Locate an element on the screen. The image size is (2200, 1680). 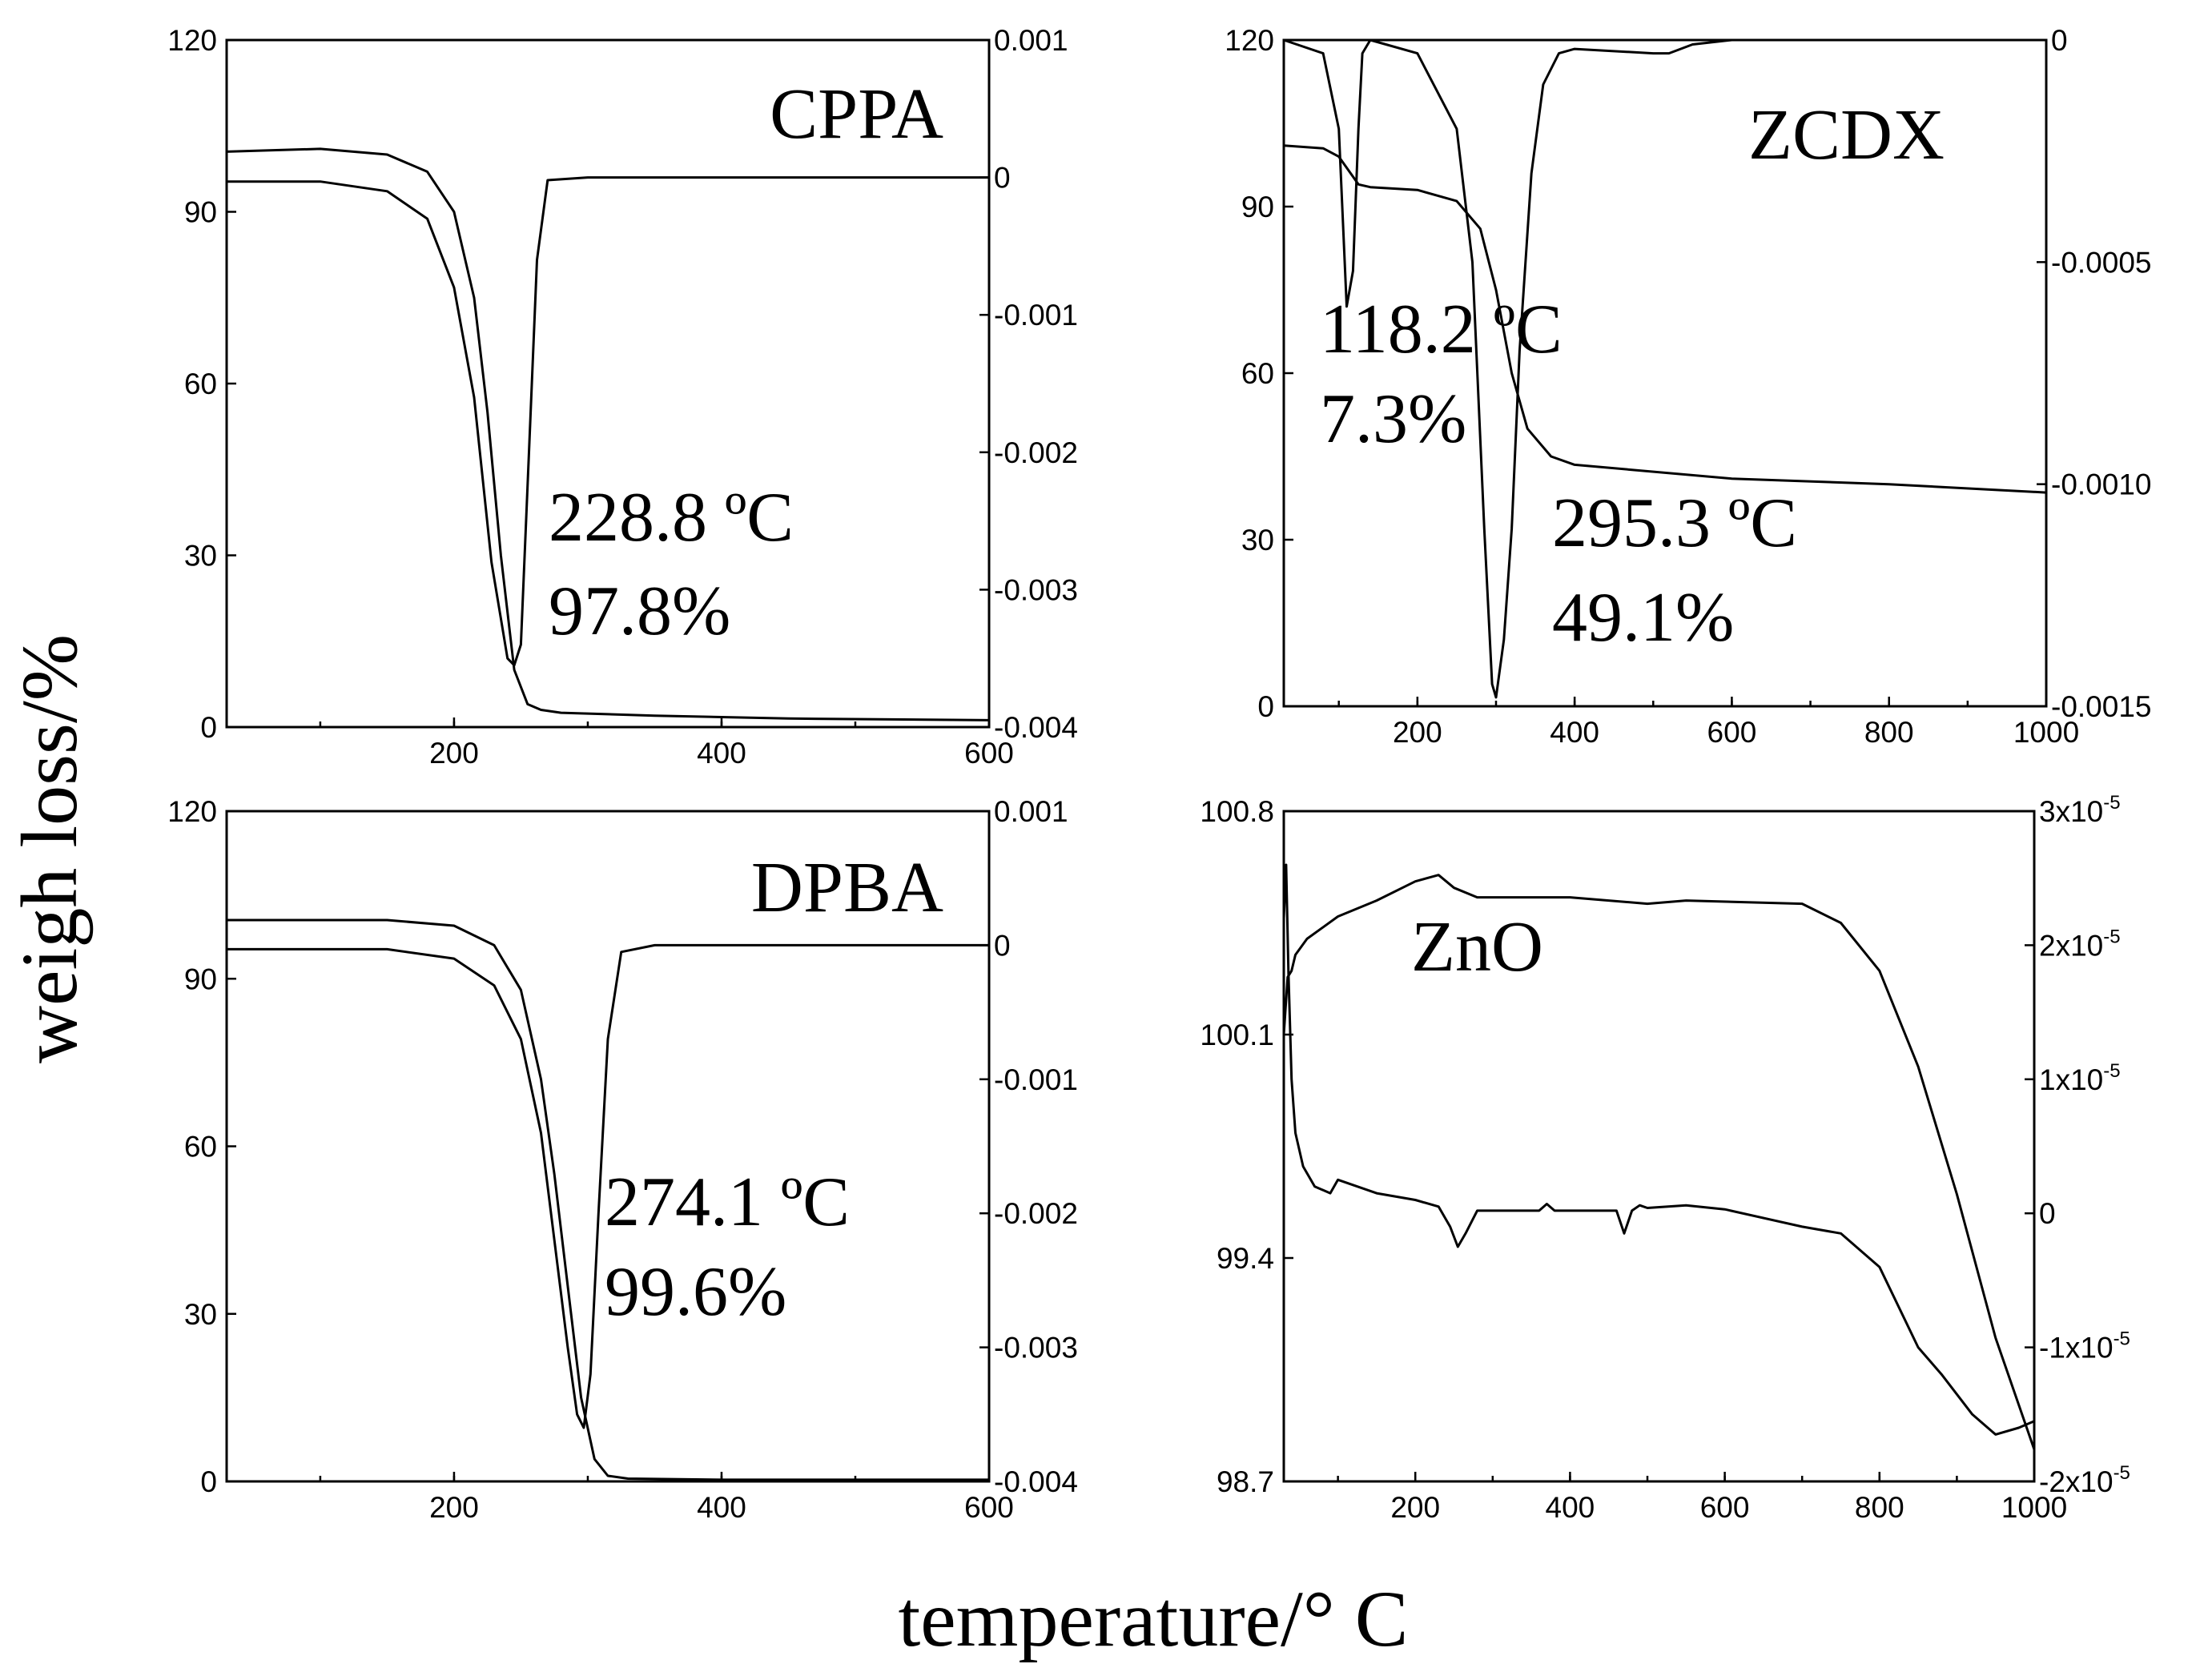
y2-tick-label: -1x10⁻⁵ is located at coordinates (2084, 1346).